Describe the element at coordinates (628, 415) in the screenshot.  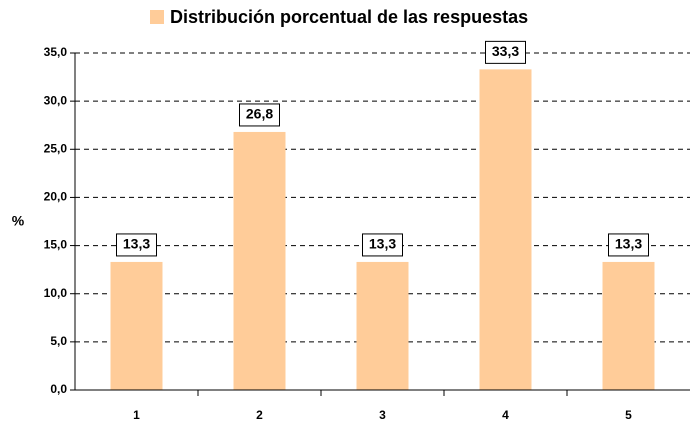
I see `x-tick-label: 5` at that location.